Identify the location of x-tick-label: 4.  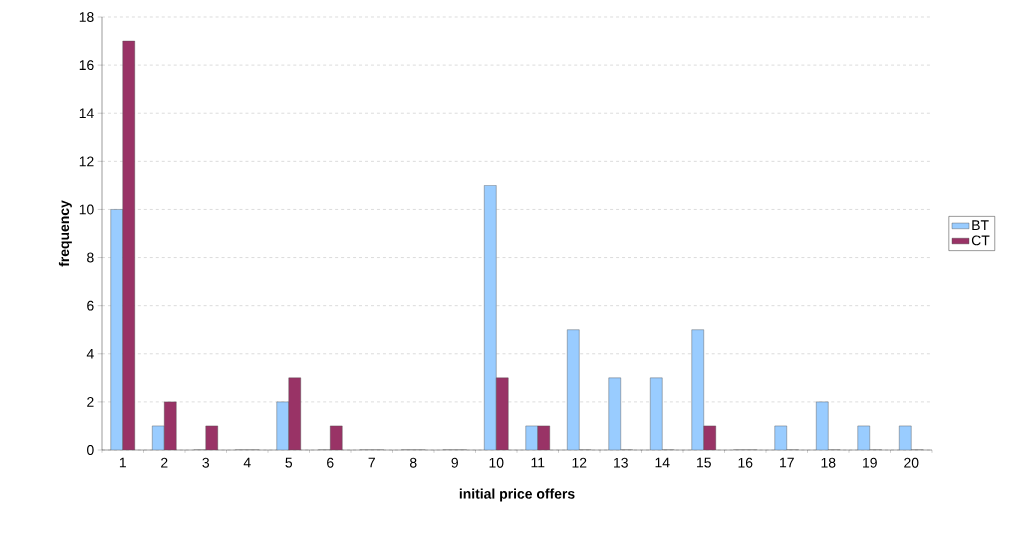
(247, 462).